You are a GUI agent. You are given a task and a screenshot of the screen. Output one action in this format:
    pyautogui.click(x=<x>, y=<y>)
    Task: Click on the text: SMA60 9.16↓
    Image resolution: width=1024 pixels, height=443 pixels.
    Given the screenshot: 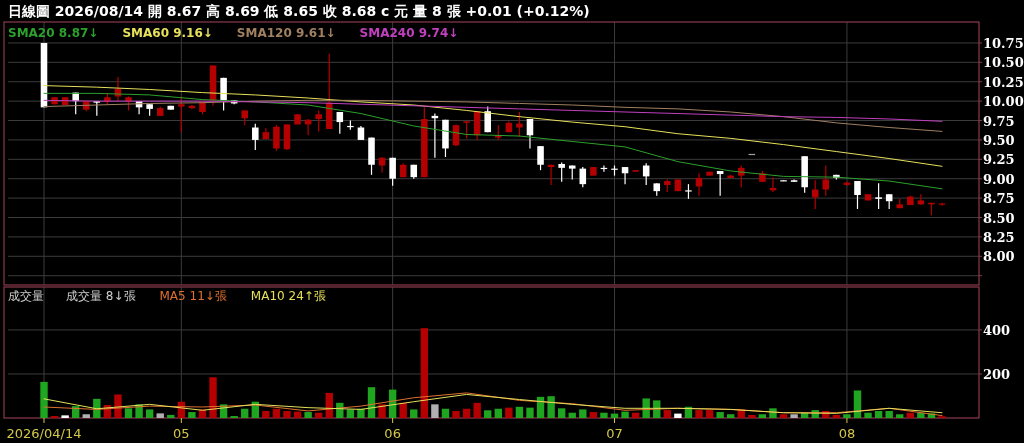 What is the action you would take?
    pyautogui.click(x=167, y=33)
    